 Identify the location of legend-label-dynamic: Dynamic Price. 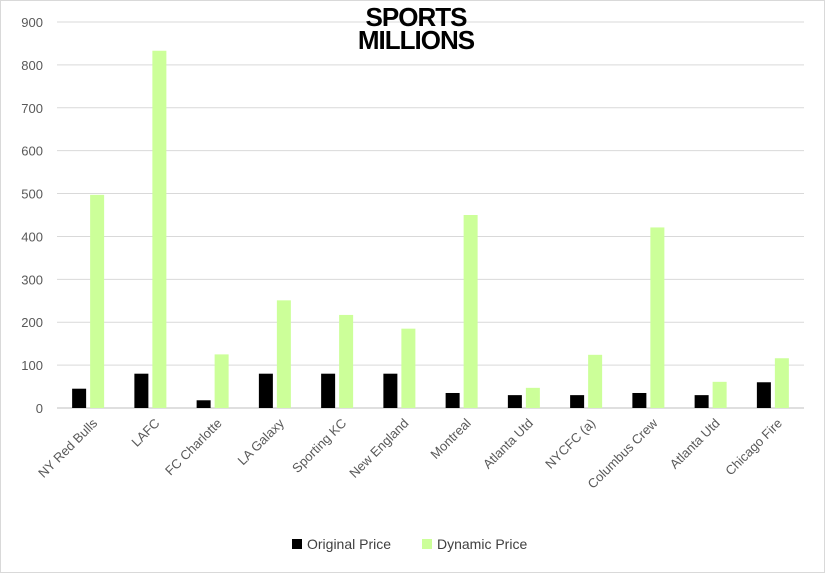
(482, 544).